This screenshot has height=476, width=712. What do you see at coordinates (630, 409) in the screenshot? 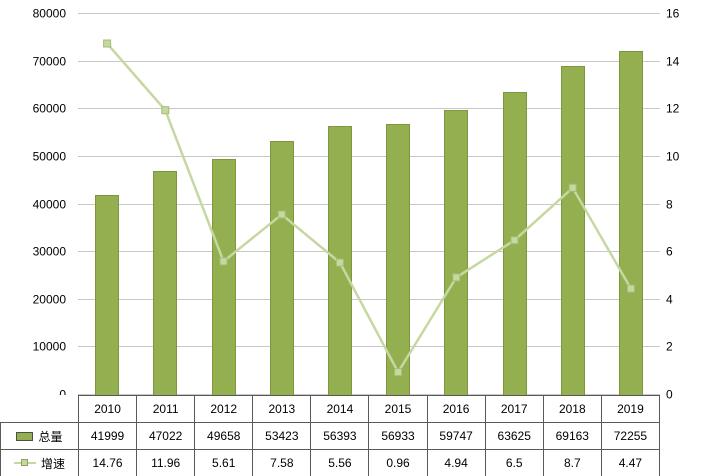
I see `year-cell: 2019` at bounding box center [630, 409].